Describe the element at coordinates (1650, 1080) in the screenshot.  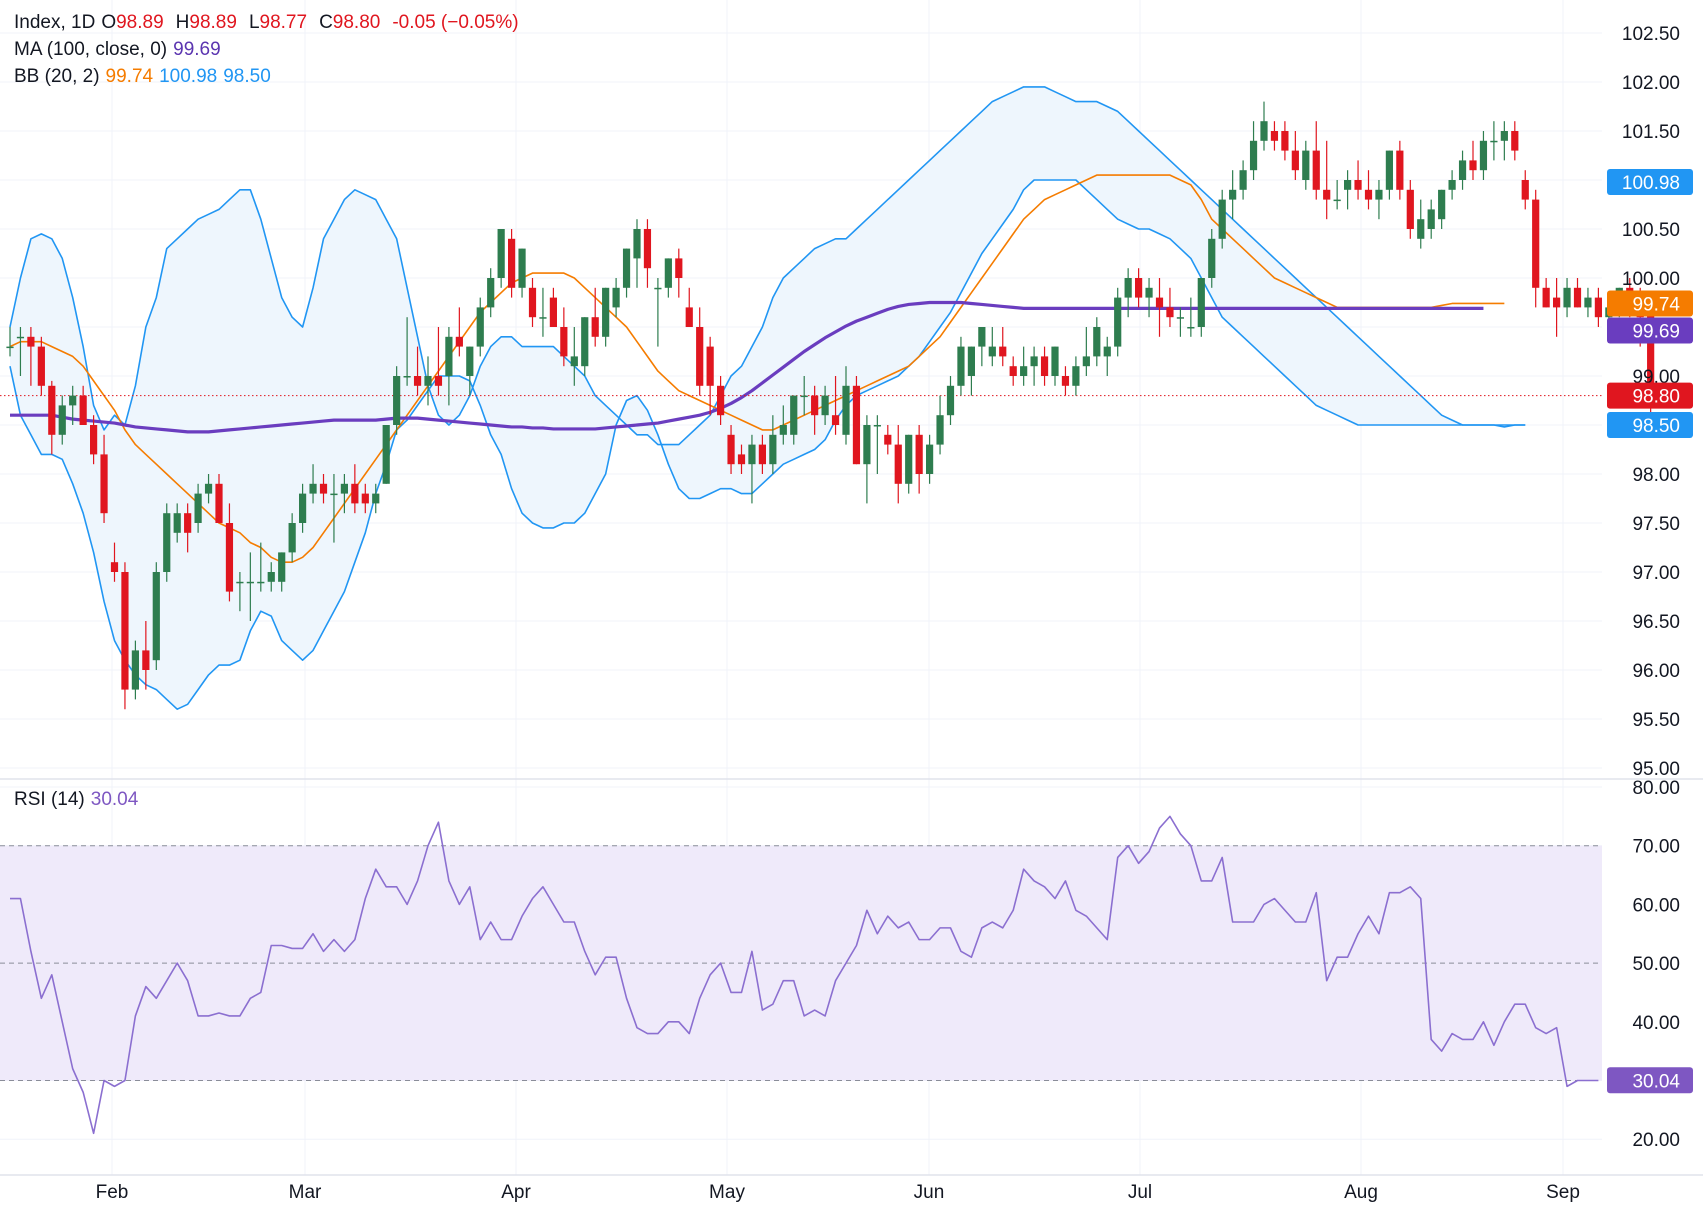
I see `rsi-badge: 30.04` at that location.